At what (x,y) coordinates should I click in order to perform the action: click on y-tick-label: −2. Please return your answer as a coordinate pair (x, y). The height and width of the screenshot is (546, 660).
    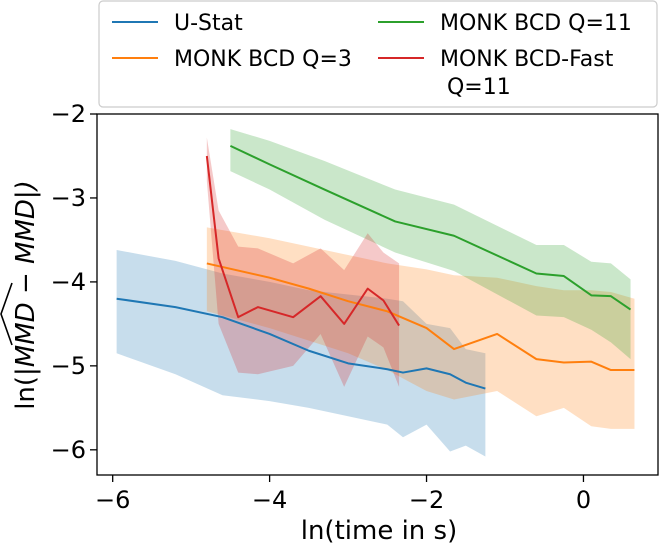
    Looking at the image, I should click on (68, 114).